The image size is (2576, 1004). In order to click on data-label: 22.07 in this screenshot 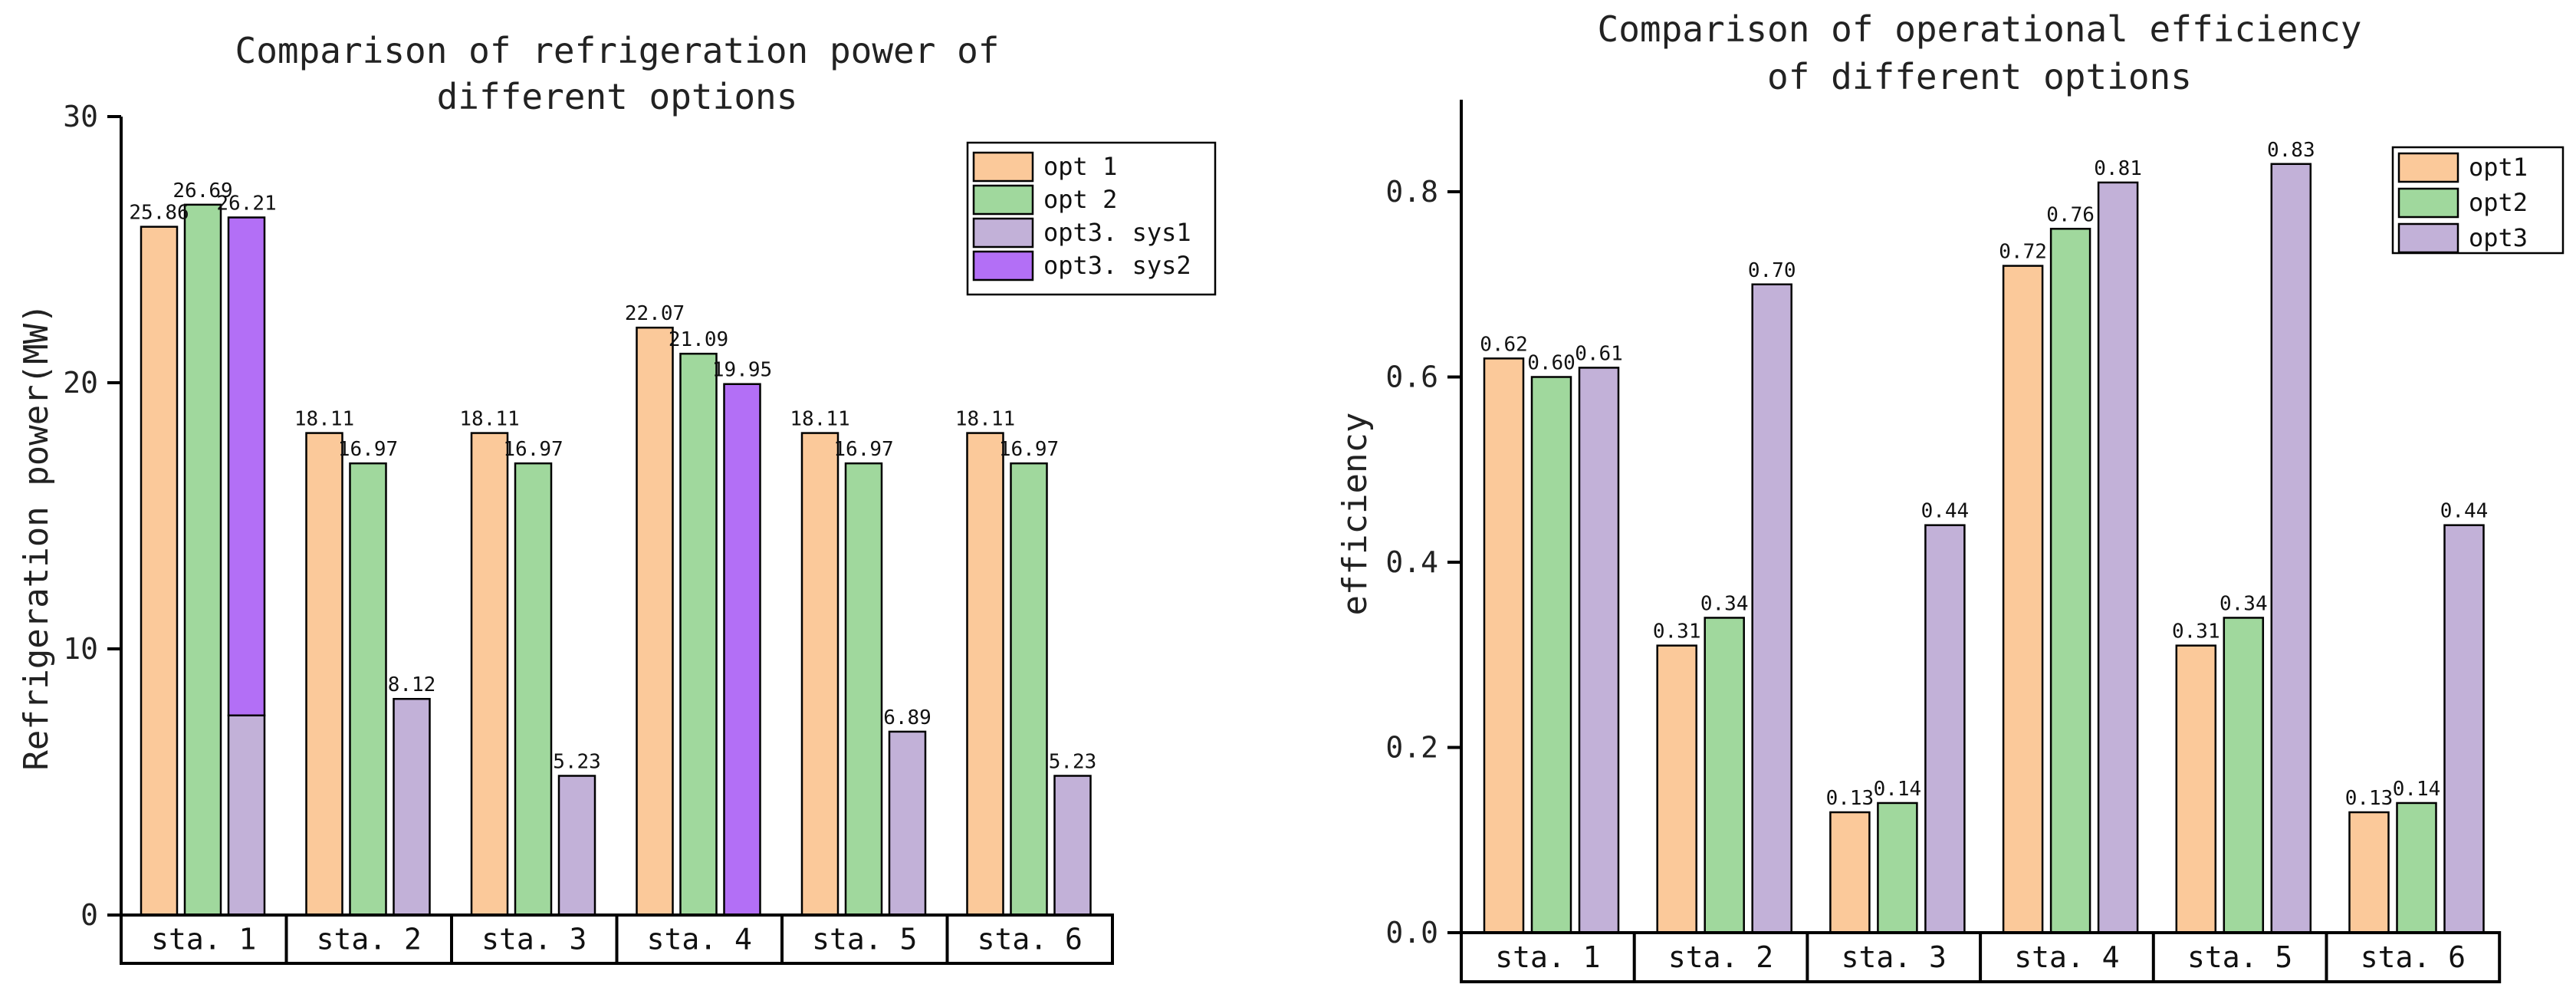, I will do `click(655, 313)`.